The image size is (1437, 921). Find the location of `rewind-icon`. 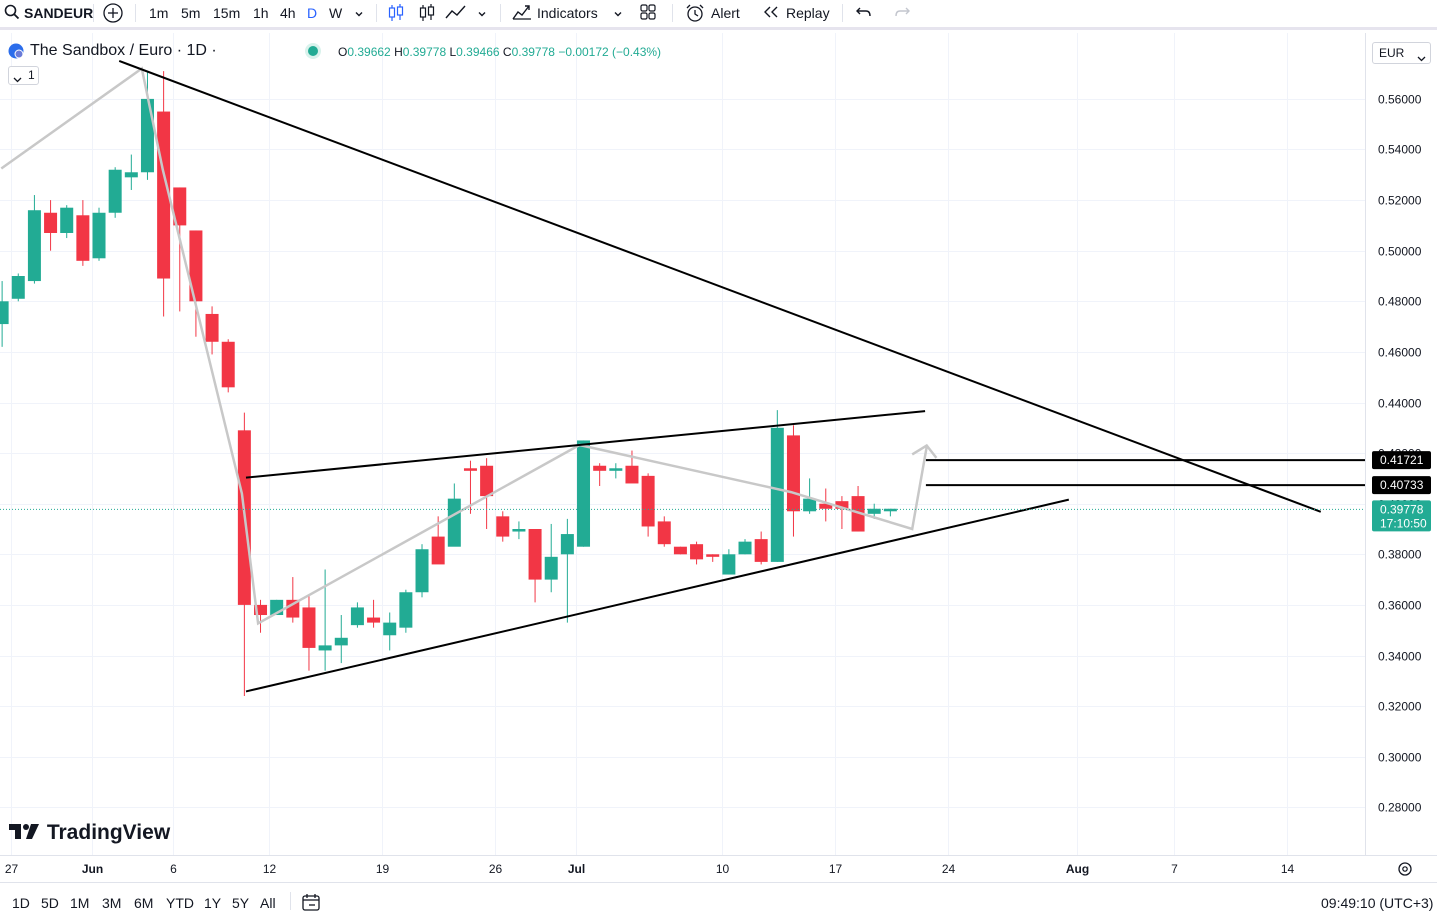

rewind-icon is located at coordinates (771, 14).